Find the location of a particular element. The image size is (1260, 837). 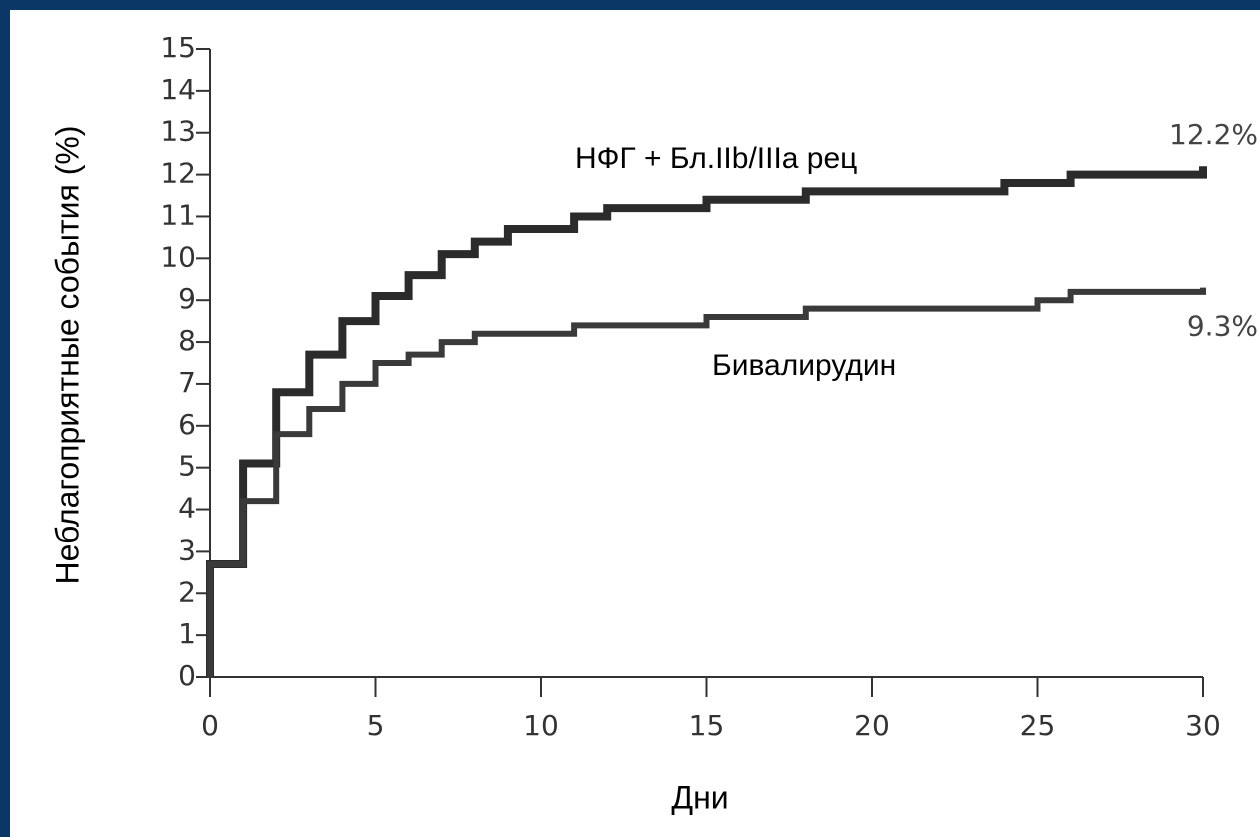

y-tick-label: 5 is located at coordinates (187, 466).